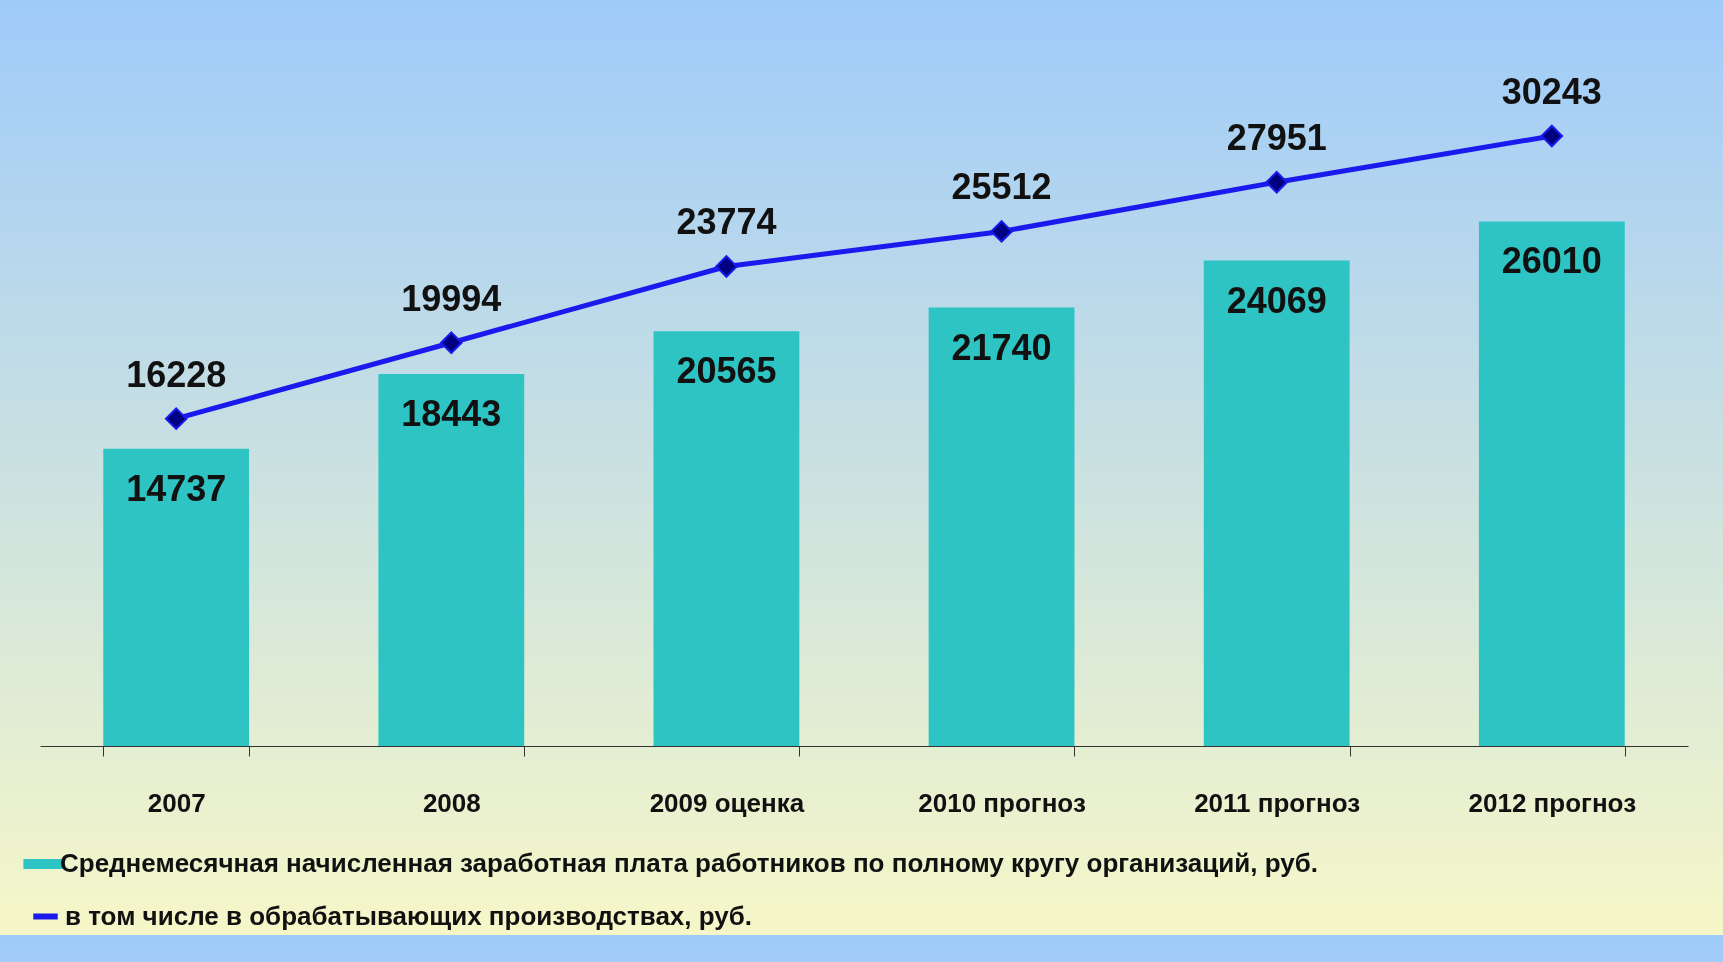 This screenshot has width=1723, height=962. I want to click on x-tick-label: 2011 прогноз, so click(1277, 802).